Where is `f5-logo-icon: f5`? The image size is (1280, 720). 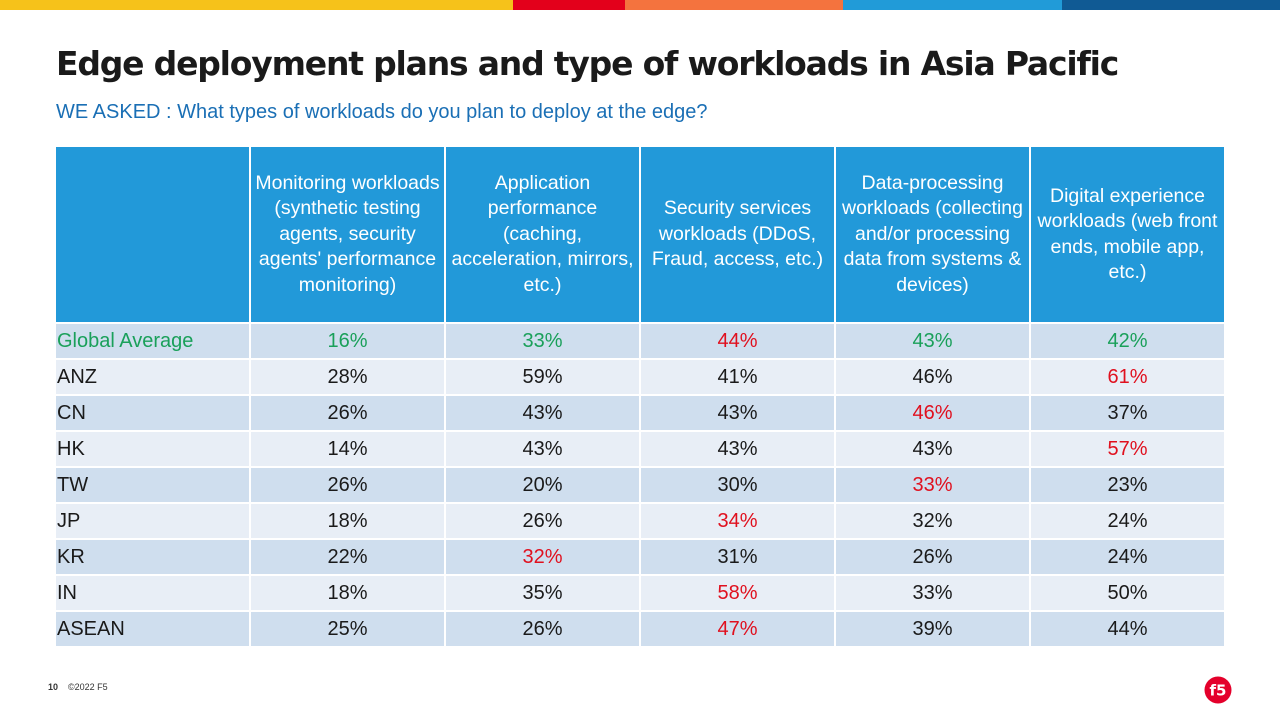
f5-logo-icon: f5 is located at coordinates (1218, 690).